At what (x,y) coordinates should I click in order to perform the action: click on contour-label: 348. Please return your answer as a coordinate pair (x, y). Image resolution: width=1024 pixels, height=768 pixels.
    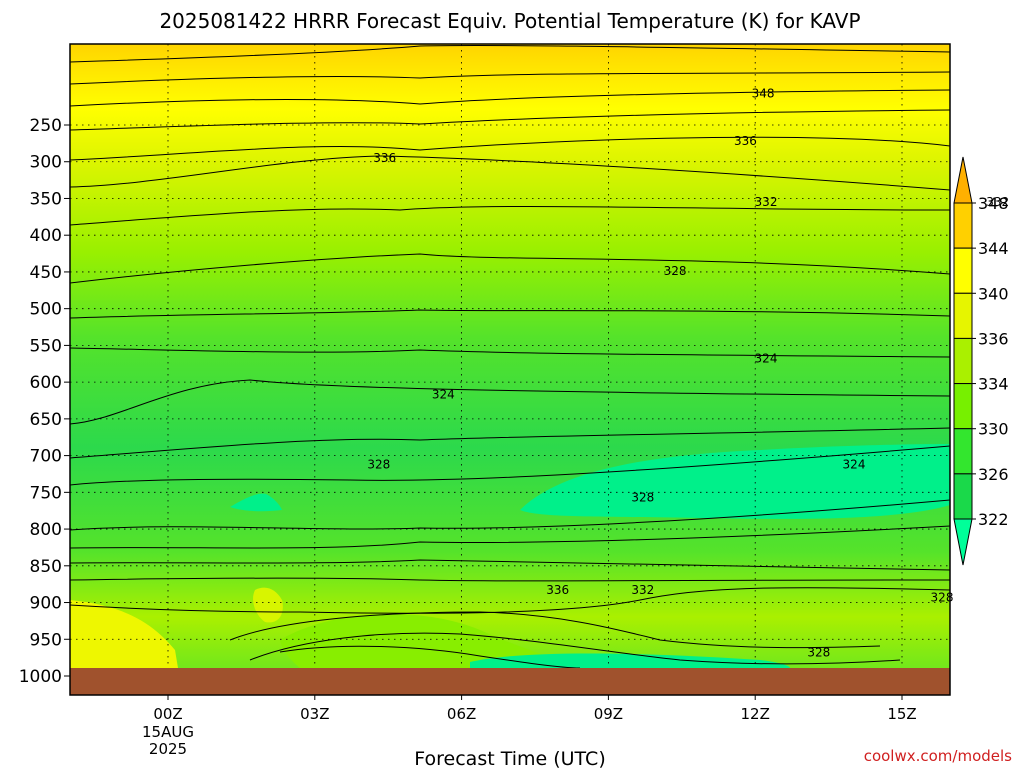
    Looking at the image, I should click on (763, 93).